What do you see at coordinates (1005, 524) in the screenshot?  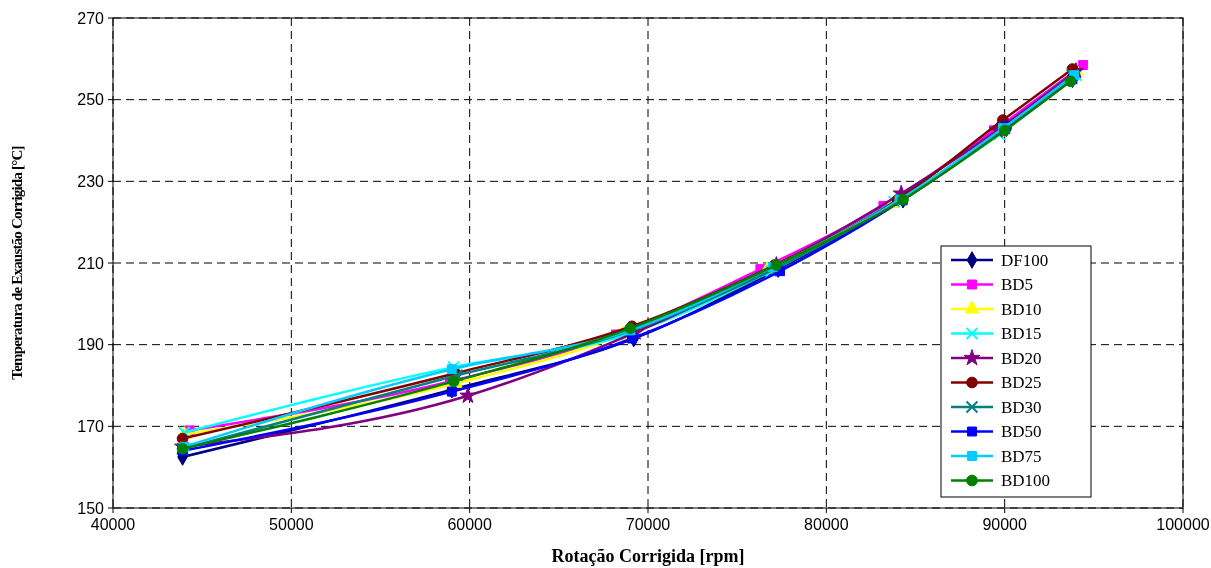 I see `x-tick-label: 90000` at bounding box center [1005, 524].